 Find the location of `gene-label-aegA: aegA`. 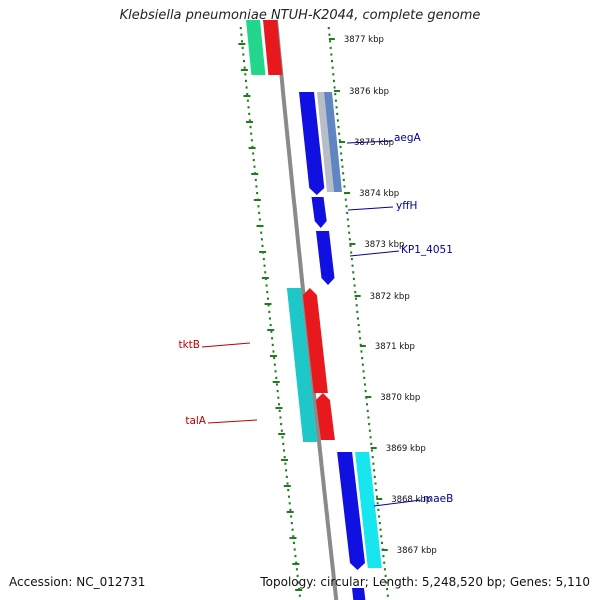

gene-label-aegA: aegA is located at coordinates (408, 138).